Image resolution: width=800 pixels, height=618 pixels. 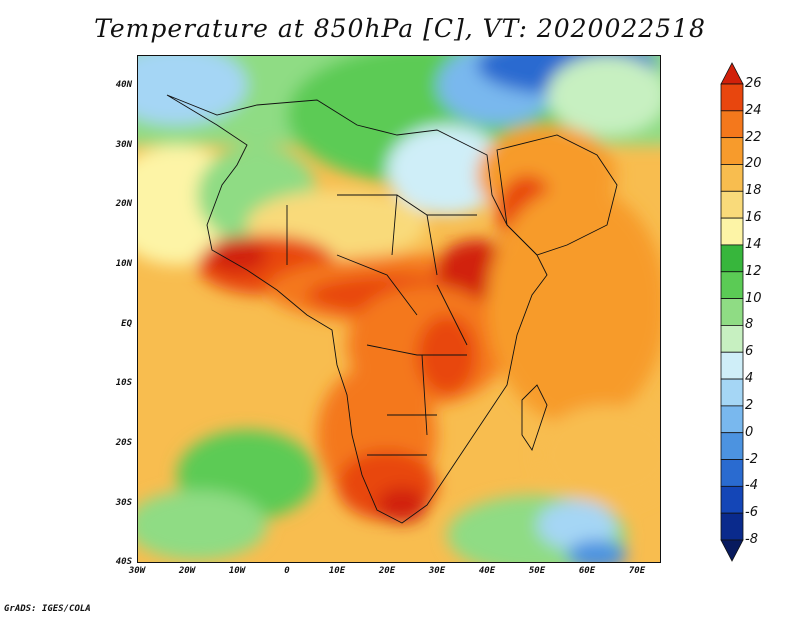 I want to click on colorbar-label: 6, so click(x=749, y=352).